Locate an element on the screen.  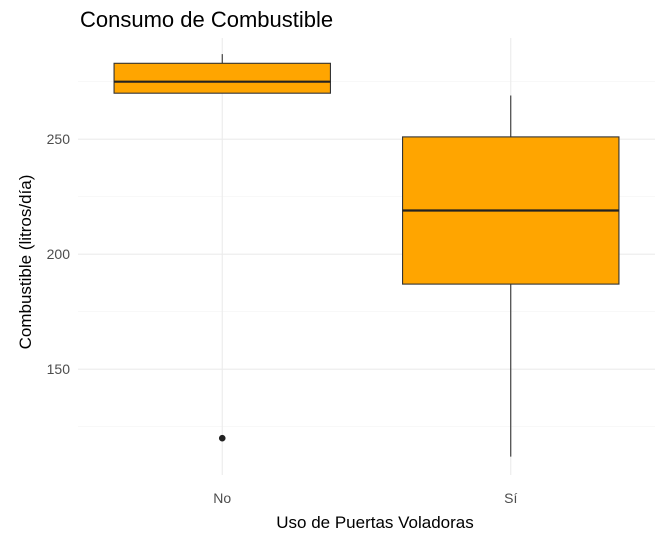
y-tick-label: 250 is located at coordinates (59, 139).